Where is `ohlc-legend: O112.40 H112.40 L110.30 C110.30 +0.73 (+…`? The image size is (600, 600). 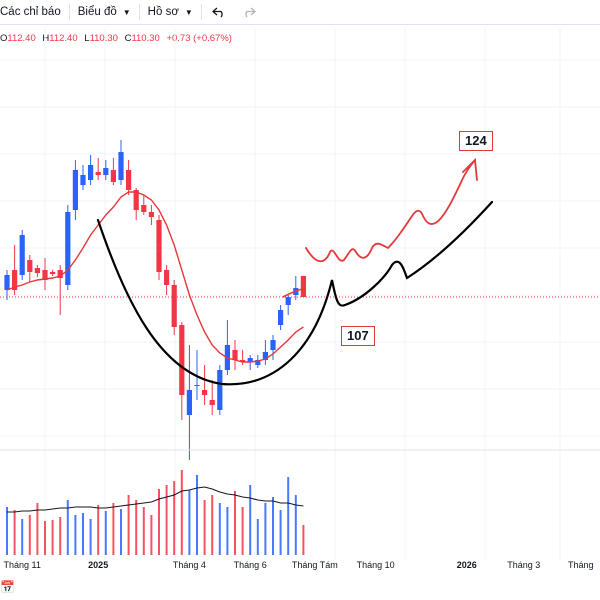
ohlc-legend: O112.40 H112.40 L110.30 C110.30 +0.73 (+… is located at coordinates (118, 38).